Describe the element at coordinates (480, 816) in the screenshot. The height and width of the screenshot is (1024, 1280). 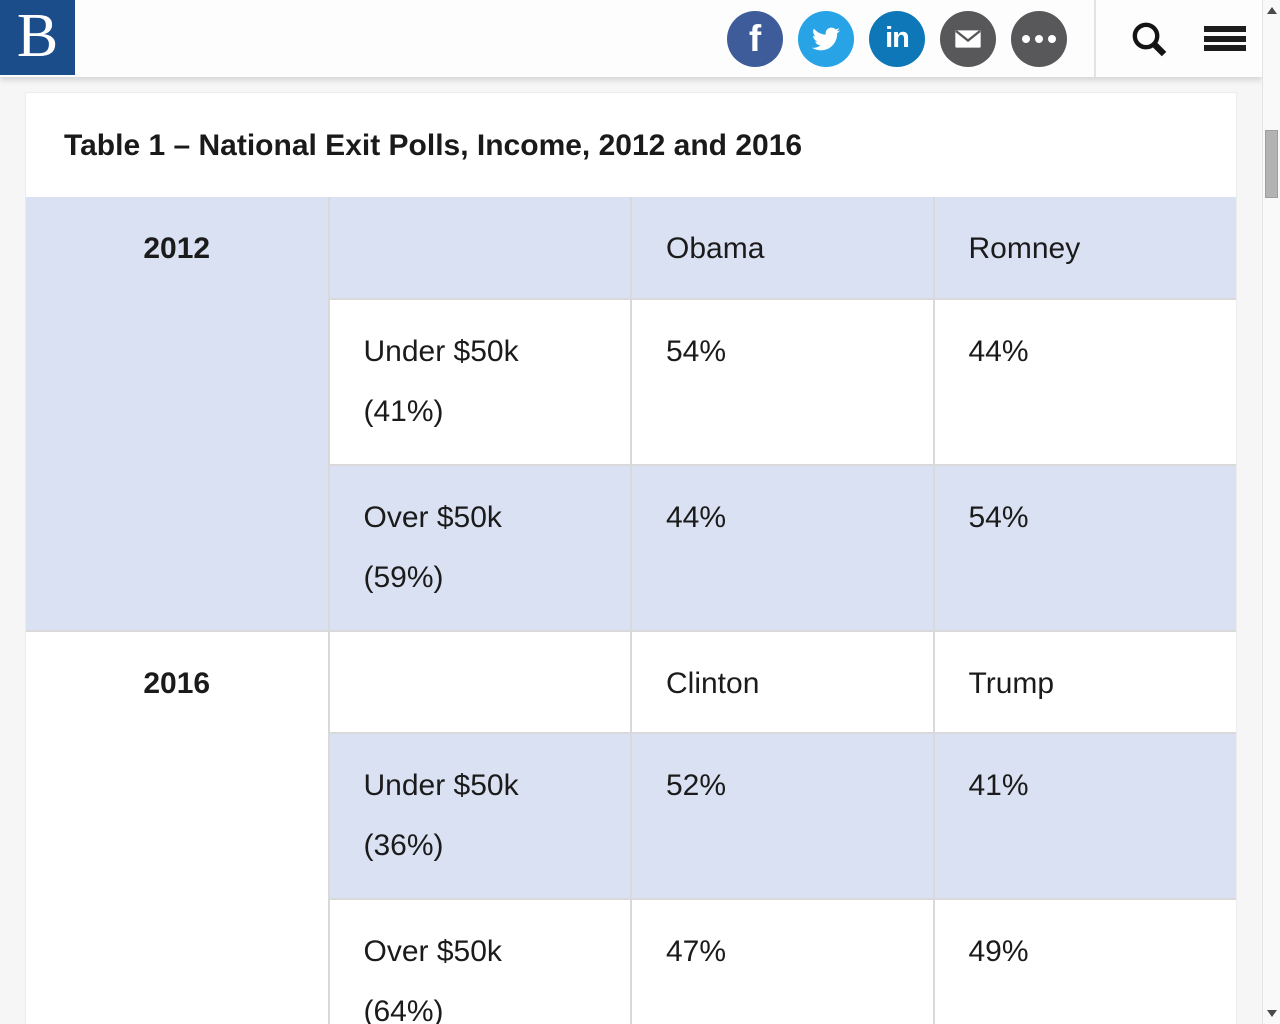
I see `income-cell: Under $50k (36%)` at that location.